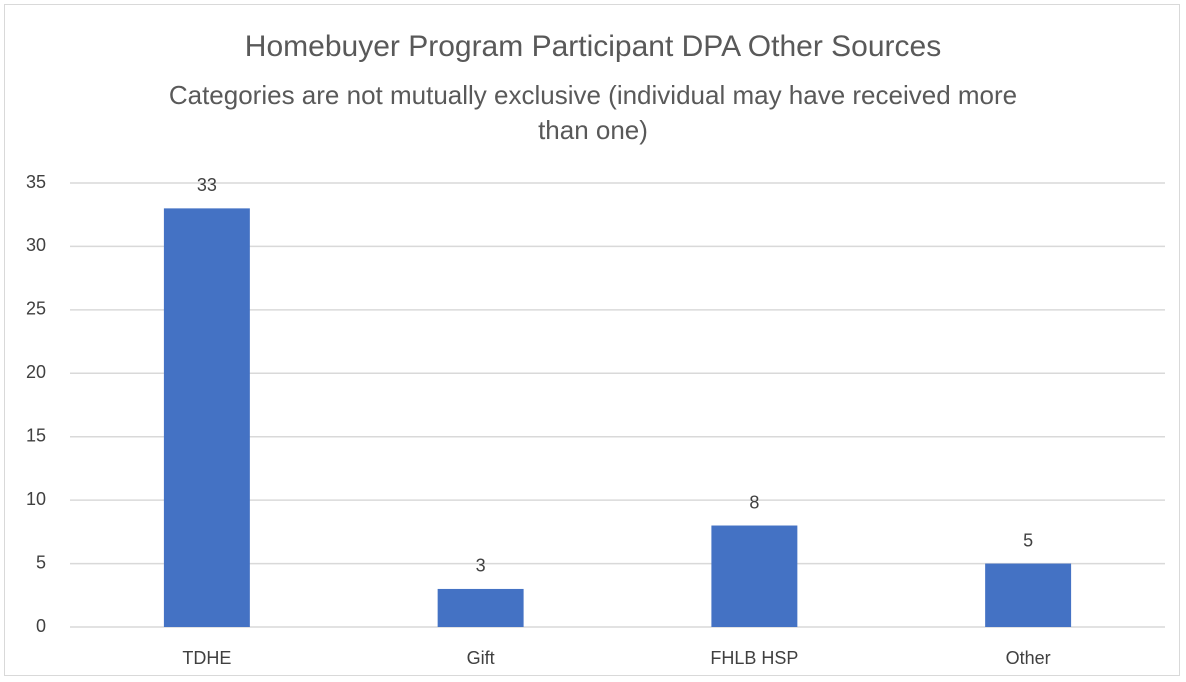  What do you see at coordinates (36, 309) in the screenshot?
I see `y-tick-label: 25` at bounding box center [36, 309].